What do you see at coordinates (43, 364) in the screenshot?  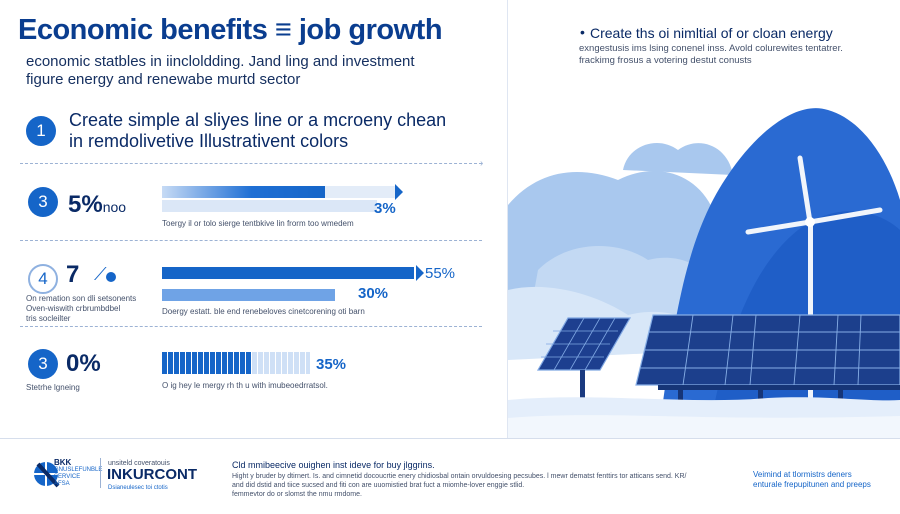 I see `row3-number-badge: 3` at bounding box center [43, 364].